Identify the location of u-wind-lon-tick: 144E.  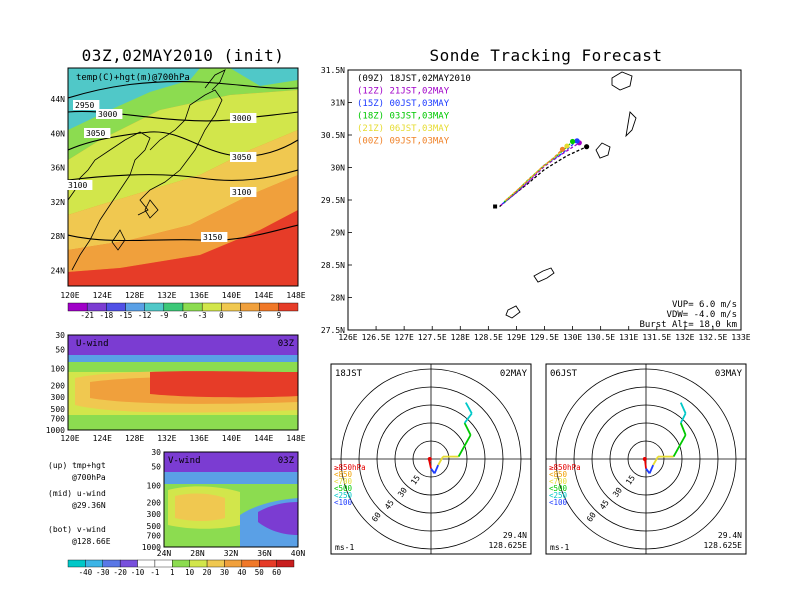
(263, 438).